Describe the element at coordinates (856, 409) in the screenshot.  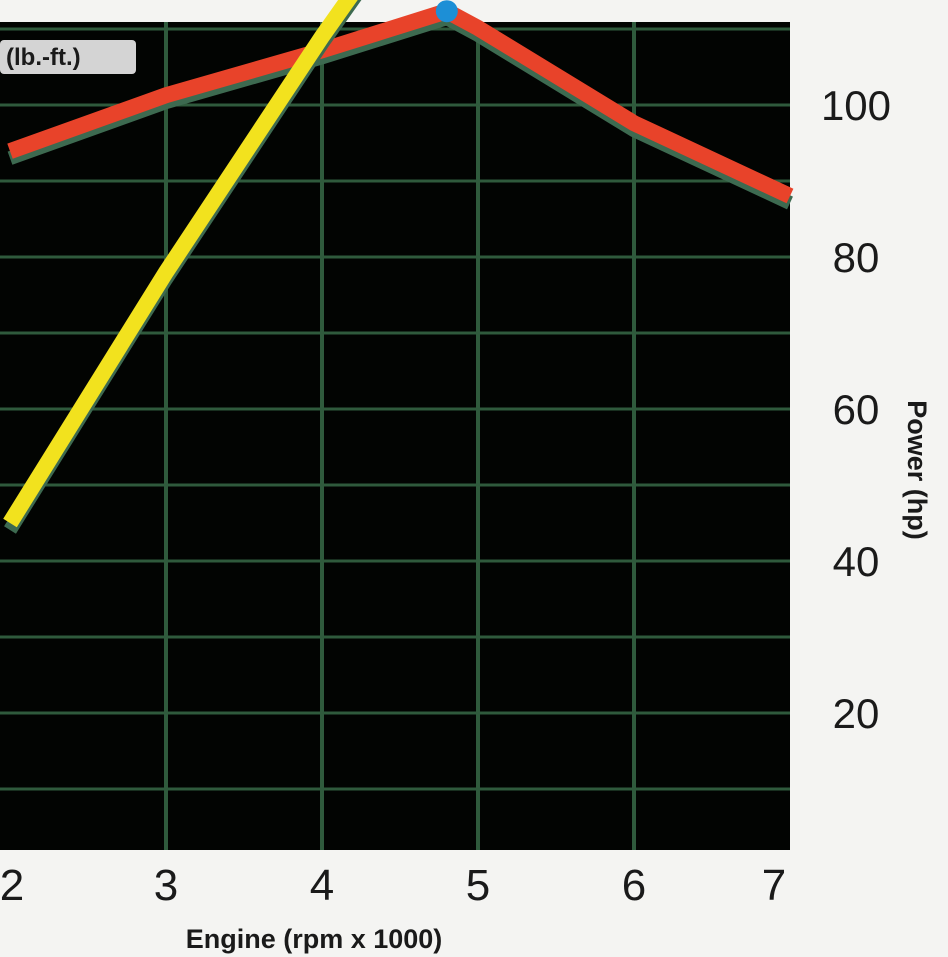
I see `right-tick-label: 60` at that location.